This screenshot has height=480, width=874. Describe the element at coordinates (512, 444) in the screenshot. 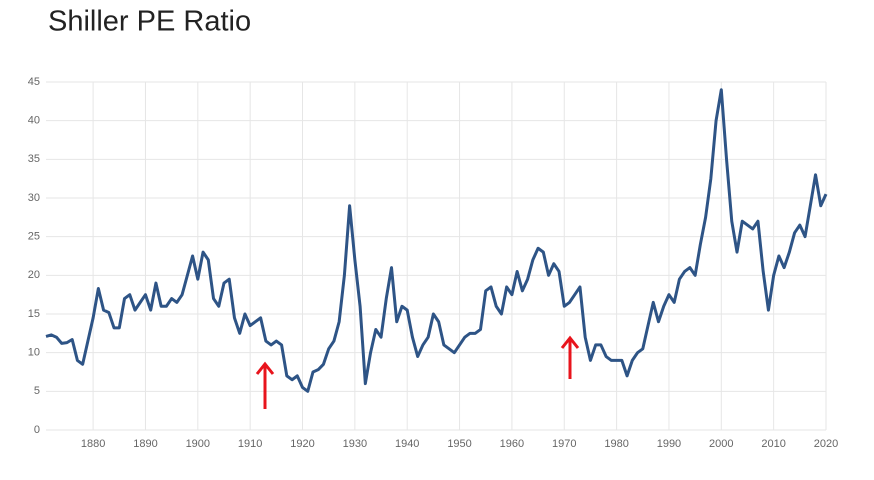

I see `x-tick-label: 1960` at that location.